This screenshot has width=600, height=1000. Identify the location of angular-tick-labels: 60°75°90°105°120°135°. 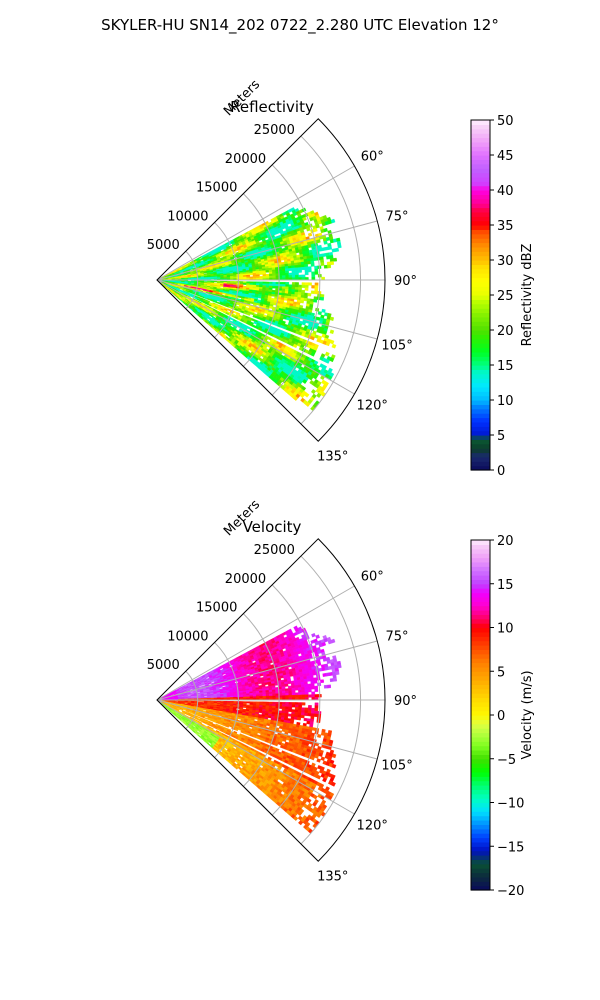
(367, 307).